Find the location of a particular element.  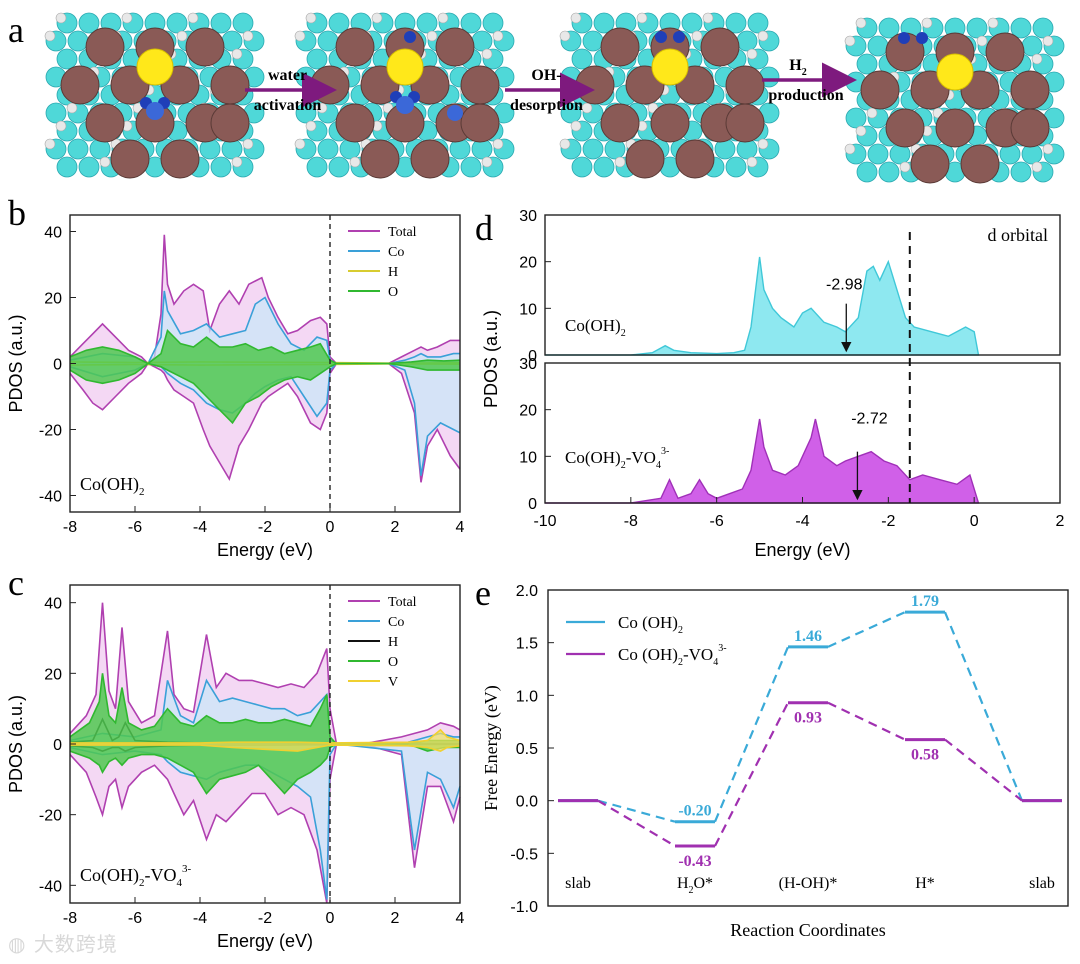

watermark-text: 大数跨境 is located at coordinates (75, 944).